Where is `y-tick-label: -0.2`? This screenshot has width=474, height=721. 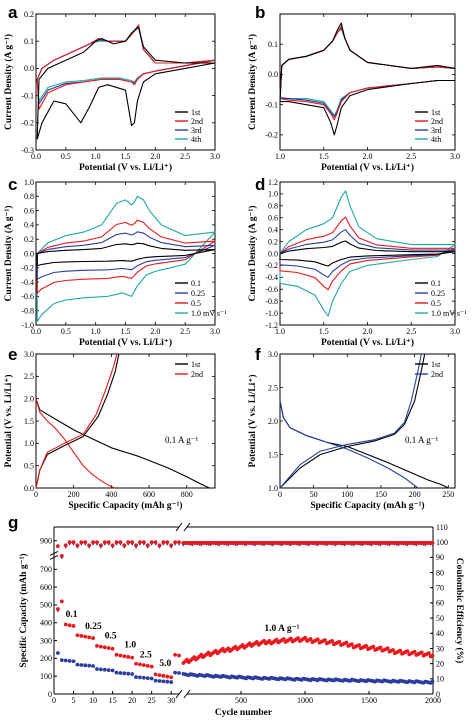
y-tick-label: -0.2 is located at coordinates (27, 268).